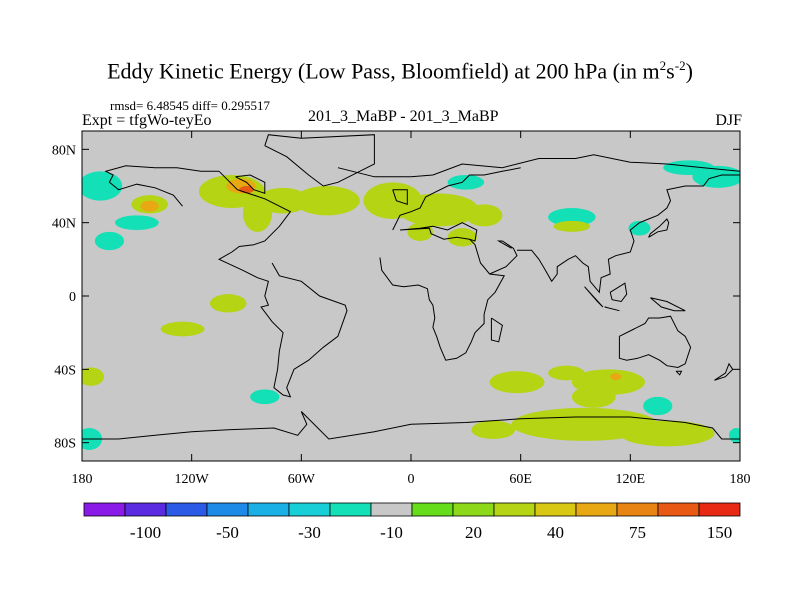 The image size is (800, 600). What do you see at coordinates (631, 479) in the screenshot?
I see `x-tick-label: 120E` at bounding box center [631, 479].